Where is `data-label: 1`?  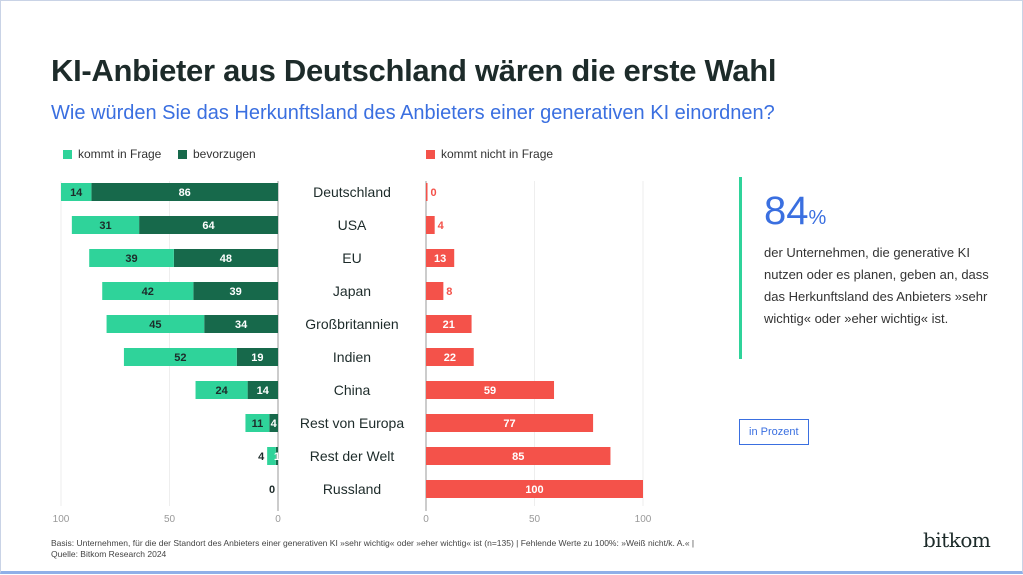 data-label: 1 is located at coordinates (277, 457).